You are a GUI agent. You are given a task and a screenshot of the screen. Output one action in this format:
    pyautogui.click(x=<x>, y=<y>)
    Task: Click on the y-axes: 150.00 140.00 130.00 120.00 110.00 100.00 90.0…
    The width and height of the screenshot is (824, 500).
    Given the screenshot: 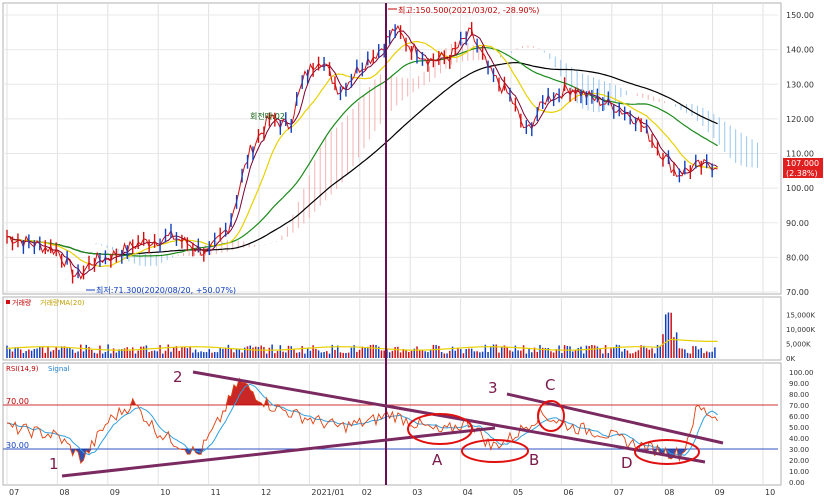 What is the action you would take?
    pyautogui.click(x=800, y=249)
    